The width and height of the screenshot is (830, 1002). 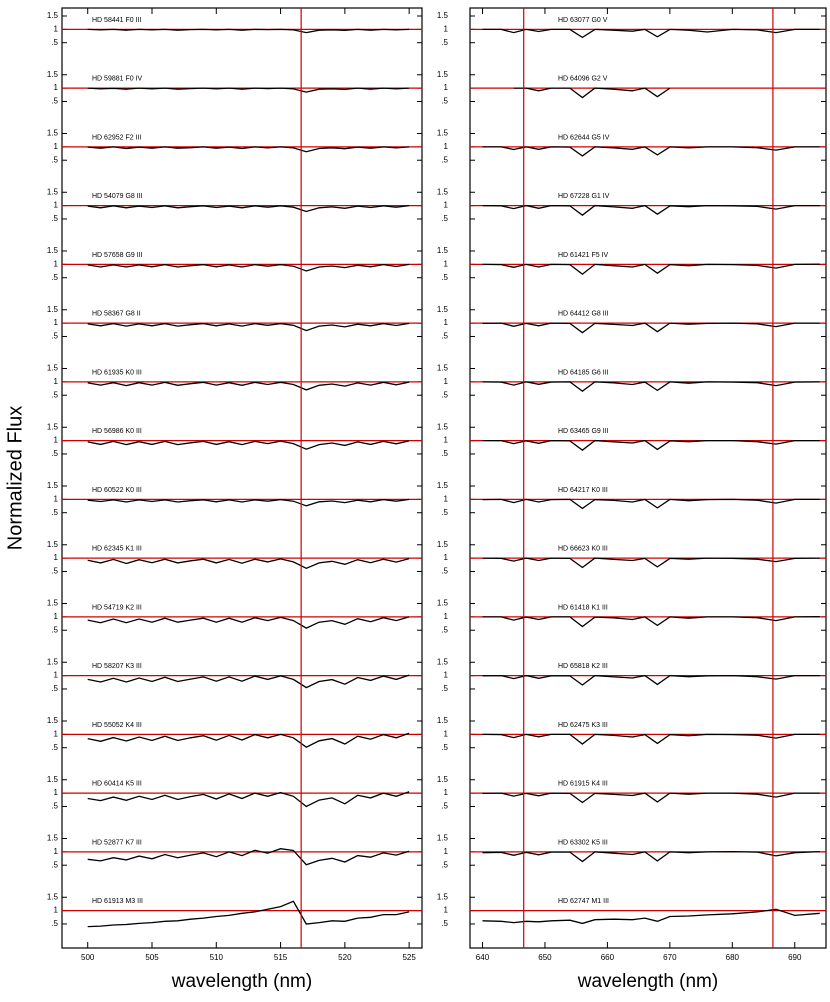 I want to click on spectrum-label: HD 64185 G6 III, so click(x=583, y=372).